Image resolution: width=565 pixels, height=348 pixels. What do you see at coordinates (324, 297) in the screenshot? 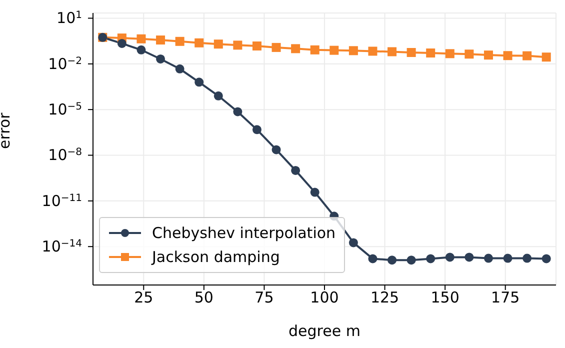
I see `x-tick-label: 100` at bounding box center [324, 297].